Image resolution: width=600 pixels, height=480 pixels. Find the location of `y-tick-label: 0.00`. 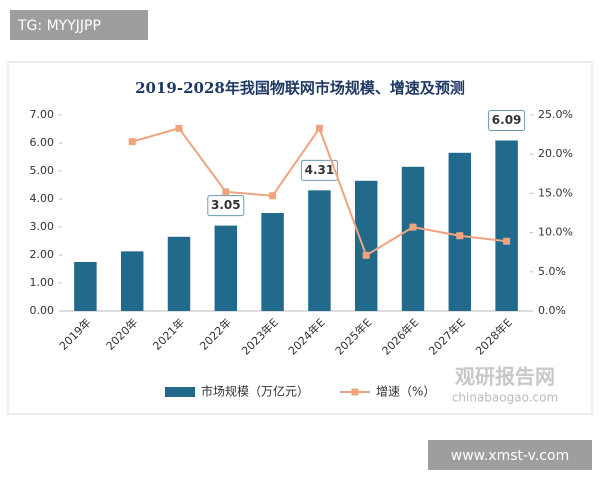

y-tick-label: 0.00 is located at coordinates (42, 310).